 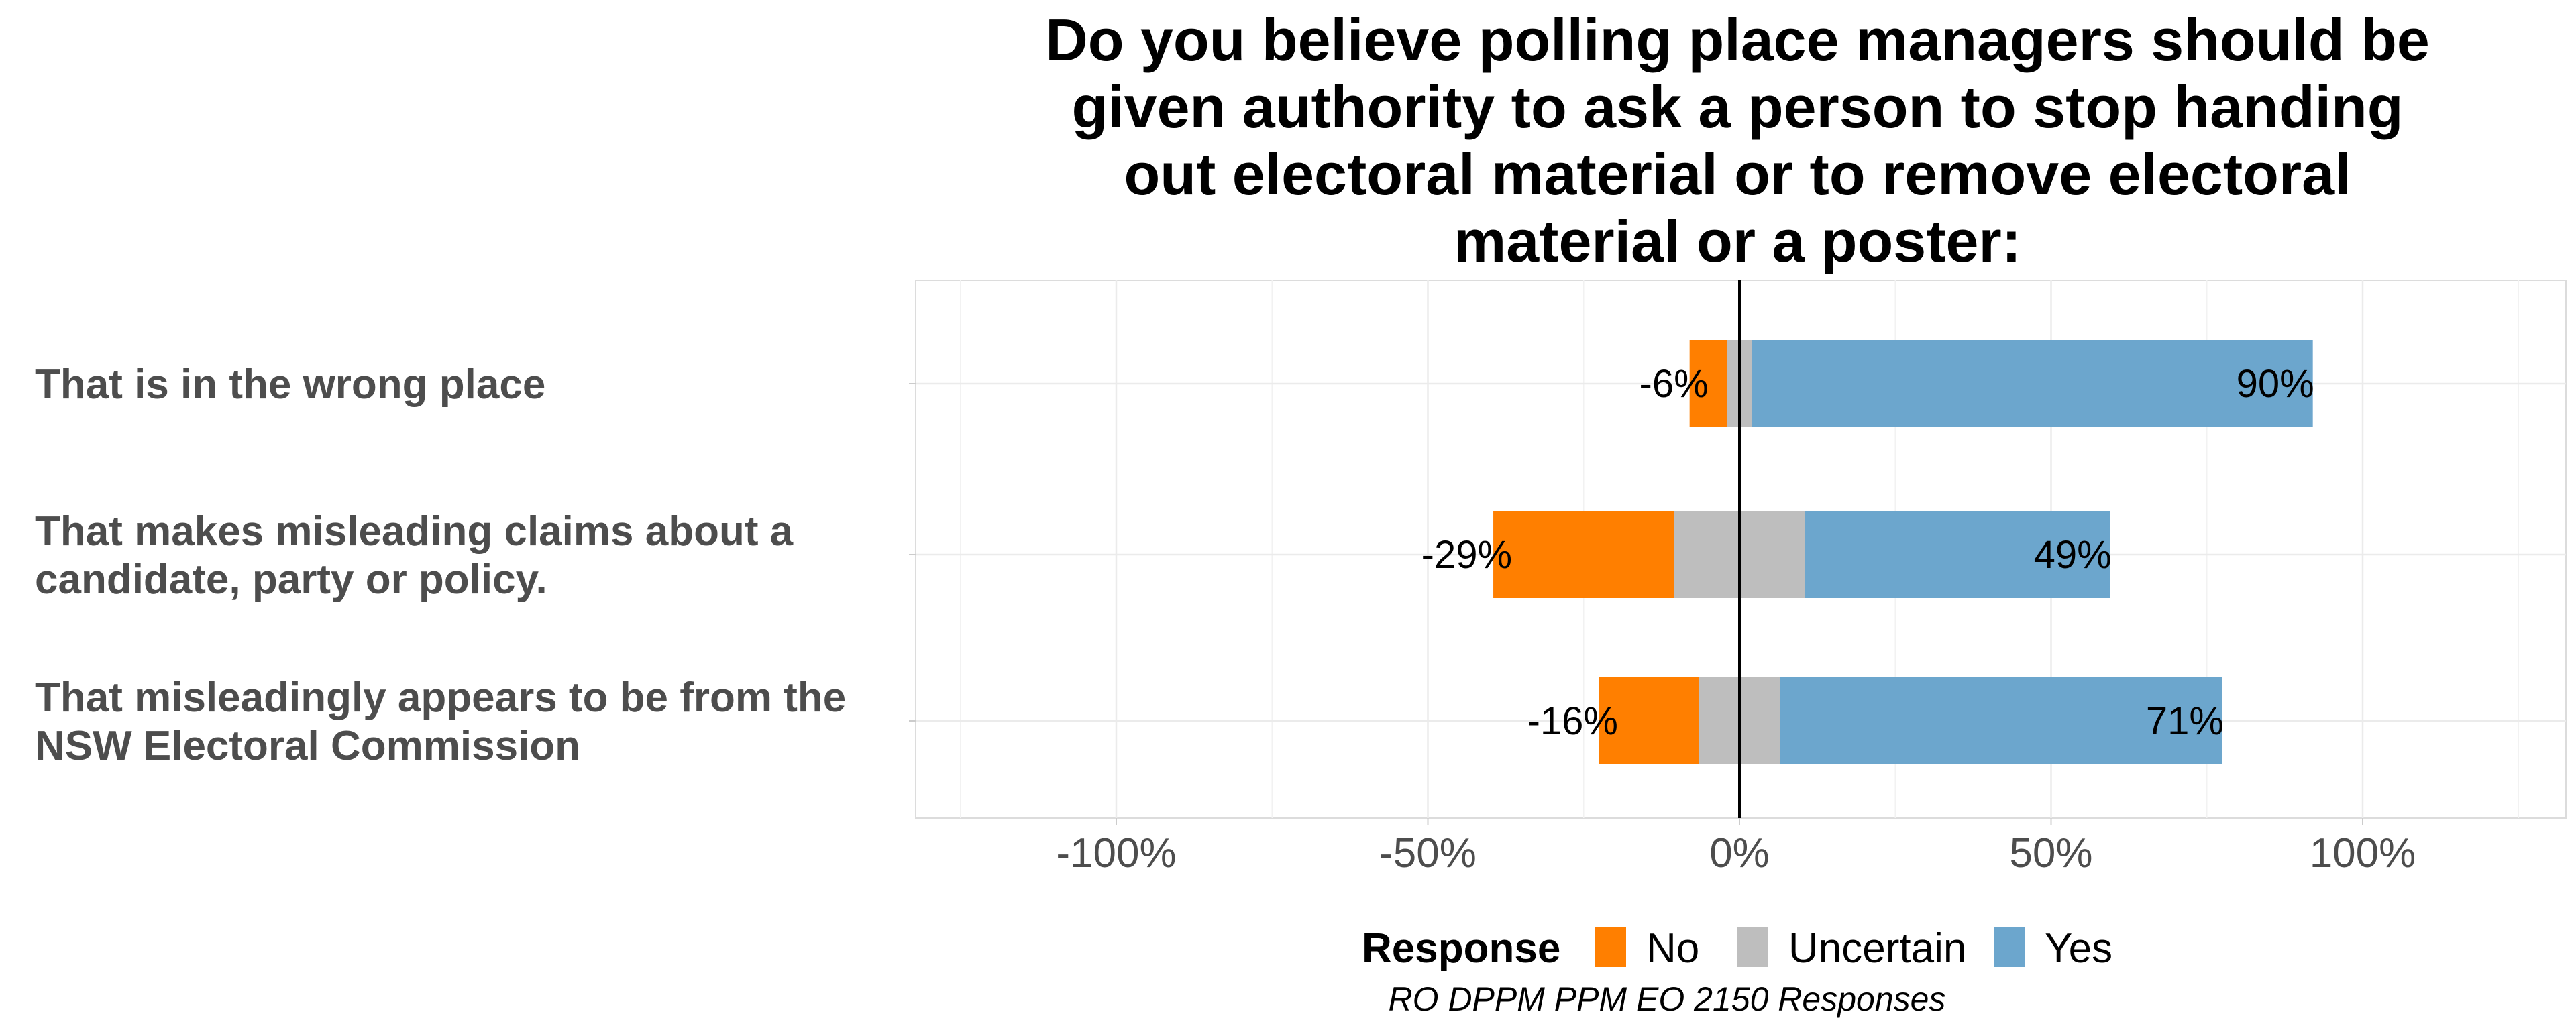 What do you see at coordinates (1116, 853) in the screenshot?
I see `x-tick-label: -100%` at bounding box center [1116, 853].